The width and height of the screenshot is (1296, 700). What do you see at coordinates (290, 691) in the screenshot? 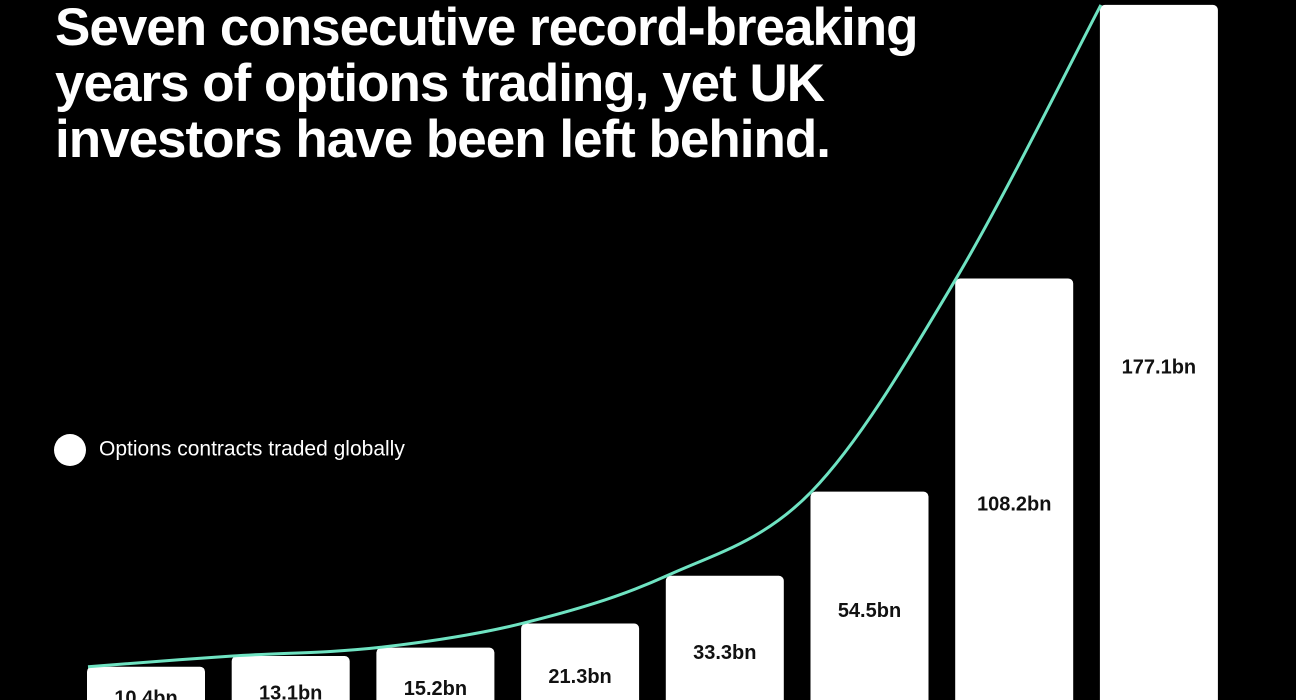
I see `value-label: 13.1bn` at bounding box center [290, 691].